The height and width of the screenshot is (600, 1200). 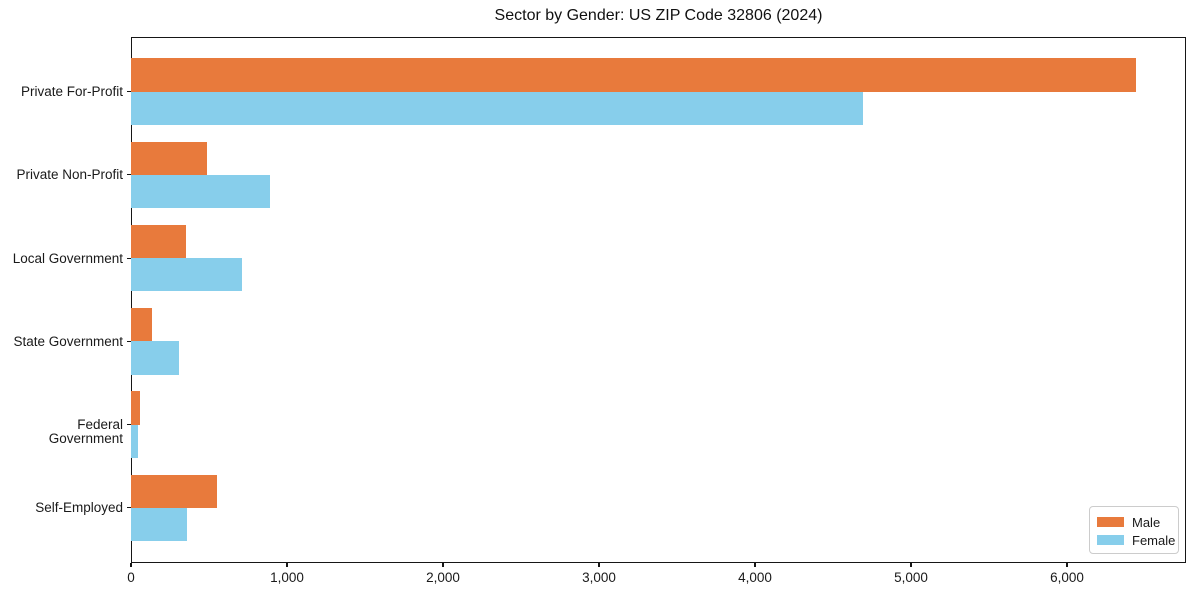 What do you see at coordinates (1110, 540) in the screenshot?
I see `legend-swatch-female` at bounding box center [1110, 540].